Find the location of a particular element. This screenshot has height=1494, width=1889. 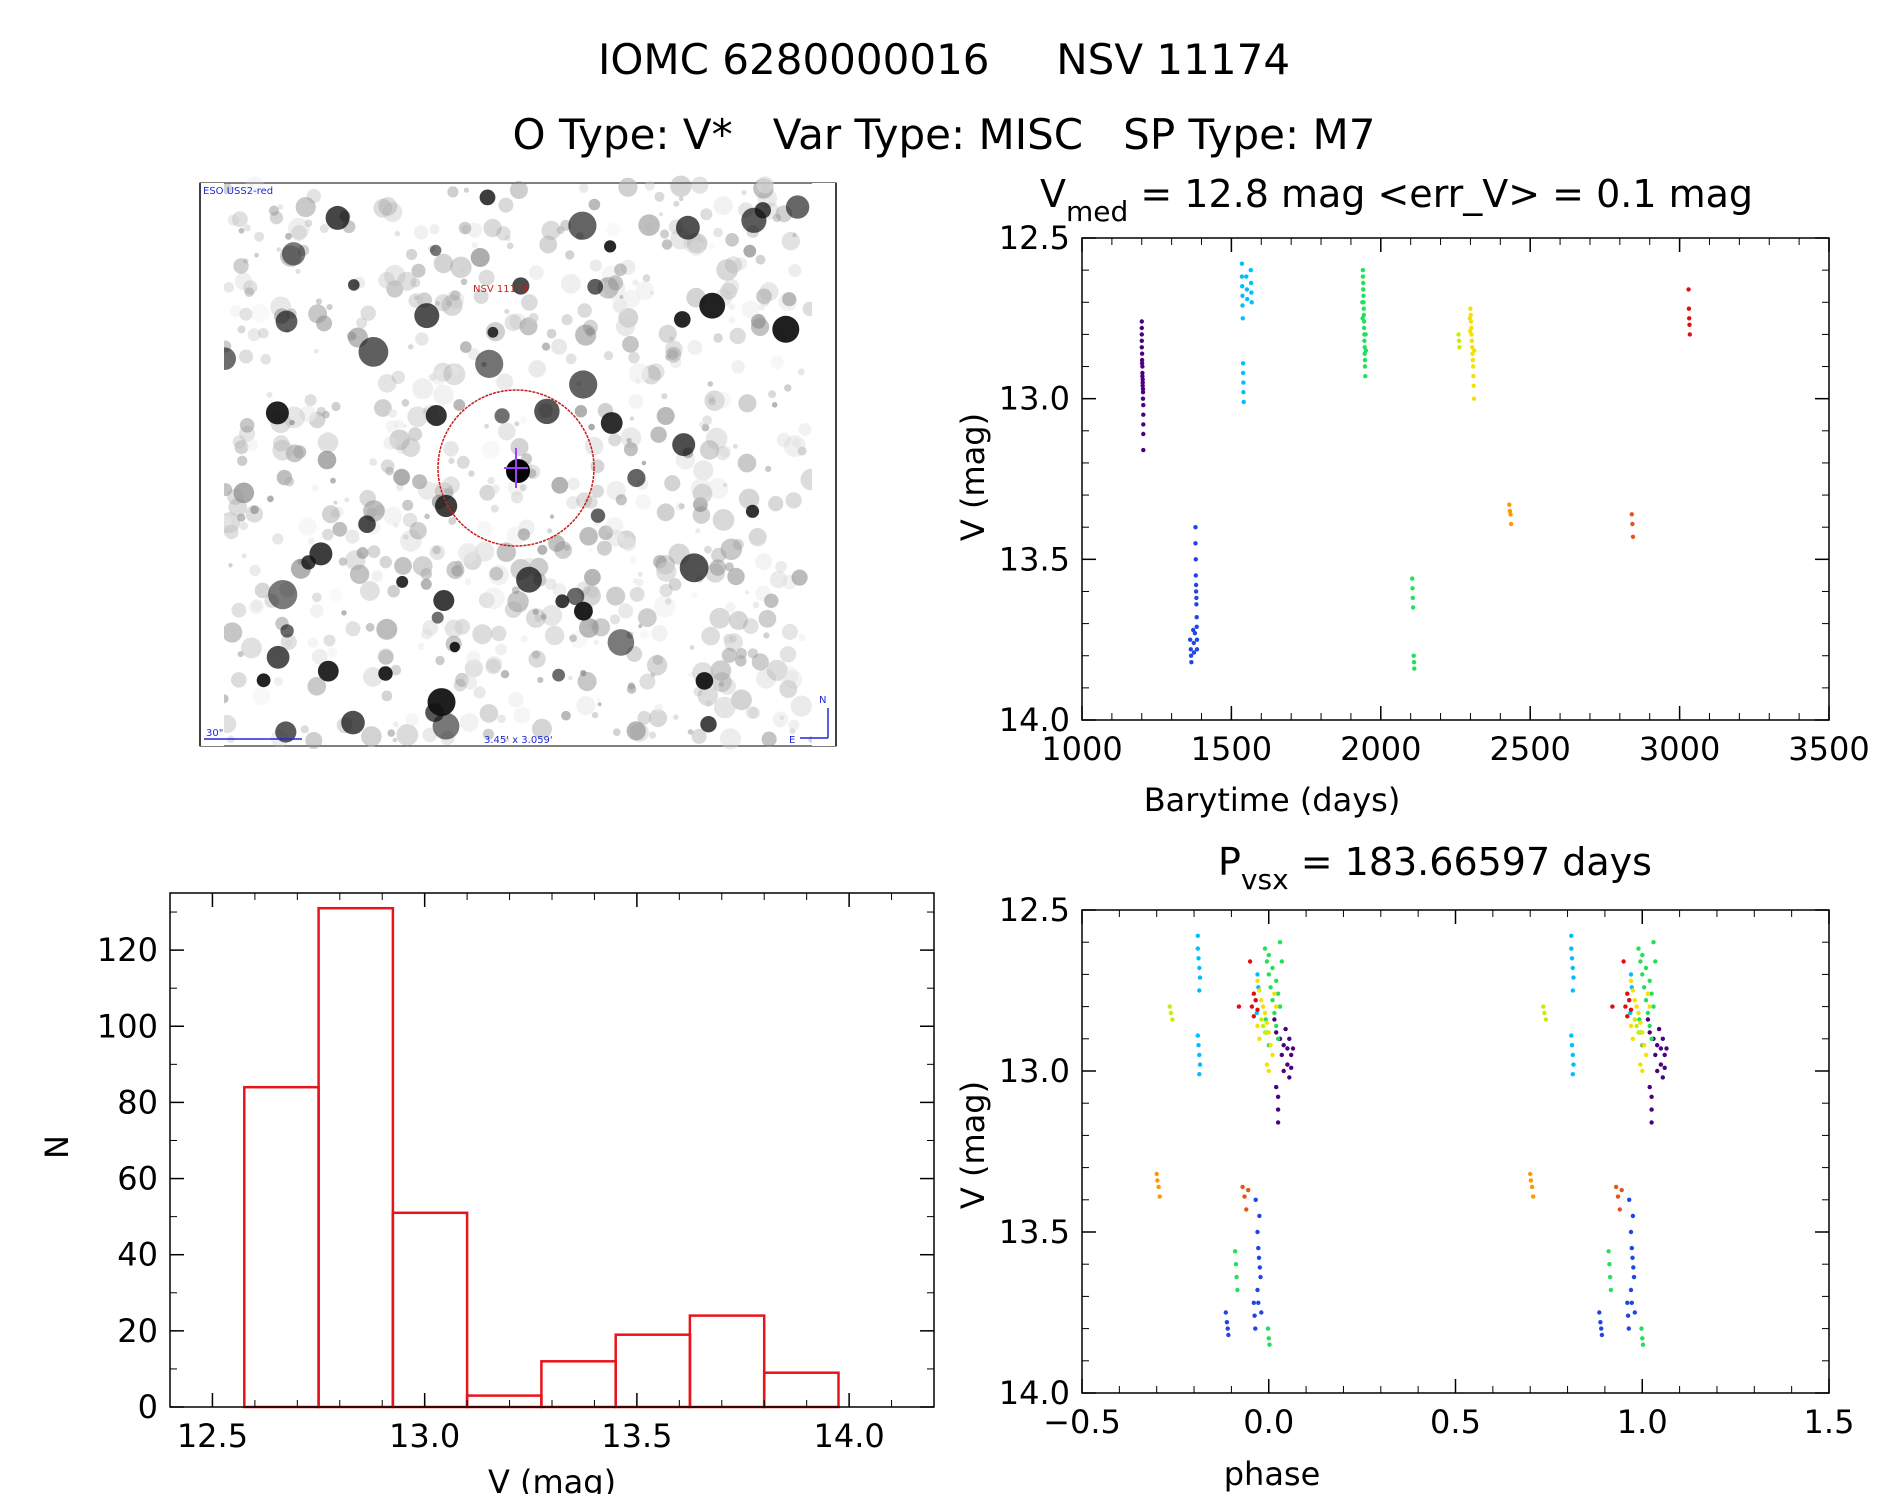

histogram-ytick-label: 20 is located at coordinates (137, 1331).